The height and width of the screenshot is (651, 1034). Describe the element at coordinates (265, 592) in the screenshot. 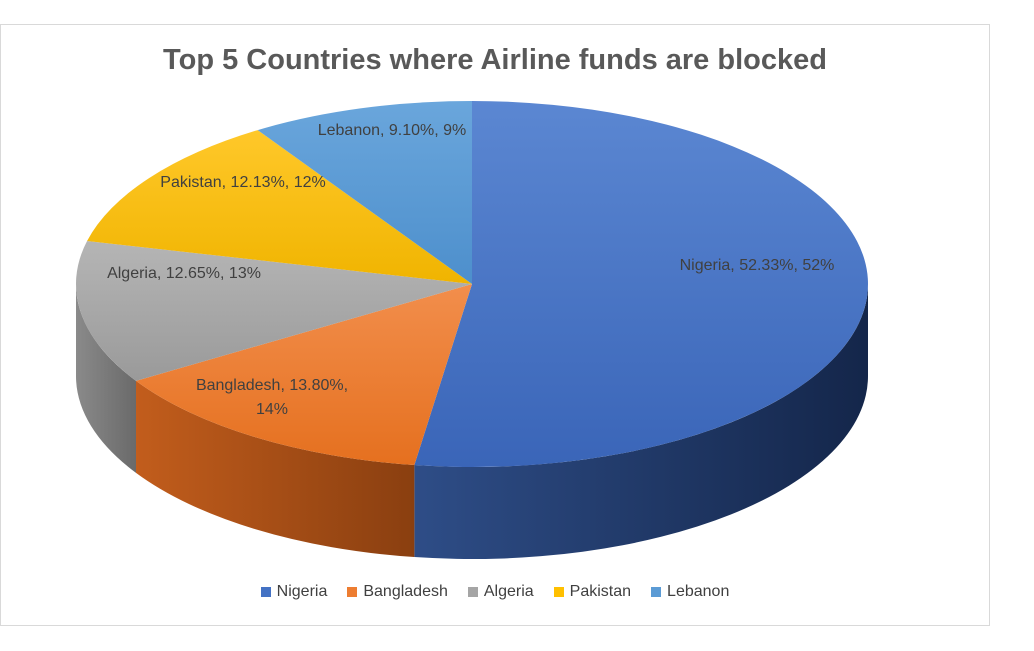

I see `legend-swatch-nigeria` at that location.